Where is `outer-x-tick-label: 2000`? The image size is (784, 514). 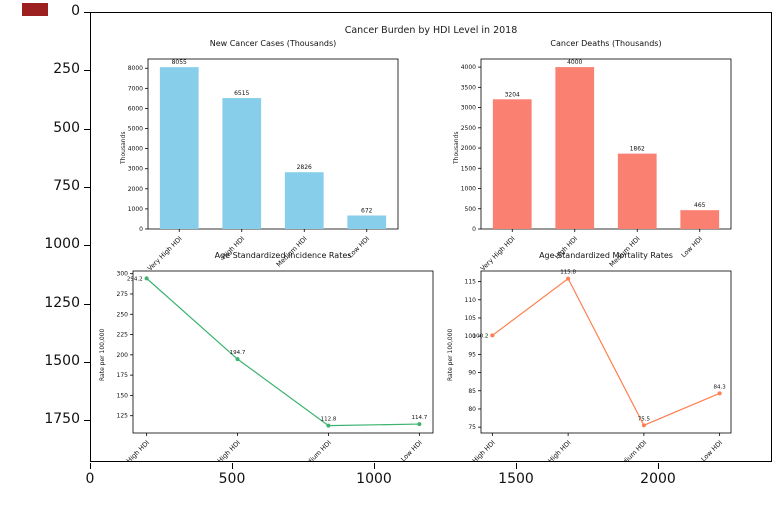 outer-x-tick-label: 2000 is located at coordinates (658, 479).